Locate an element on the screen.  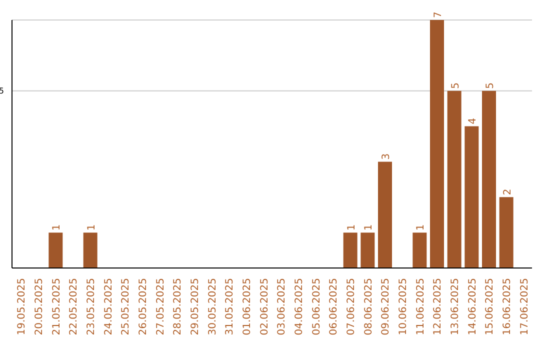
x-tick-label: 22.05.2025 is located at coordinates (74, 307).